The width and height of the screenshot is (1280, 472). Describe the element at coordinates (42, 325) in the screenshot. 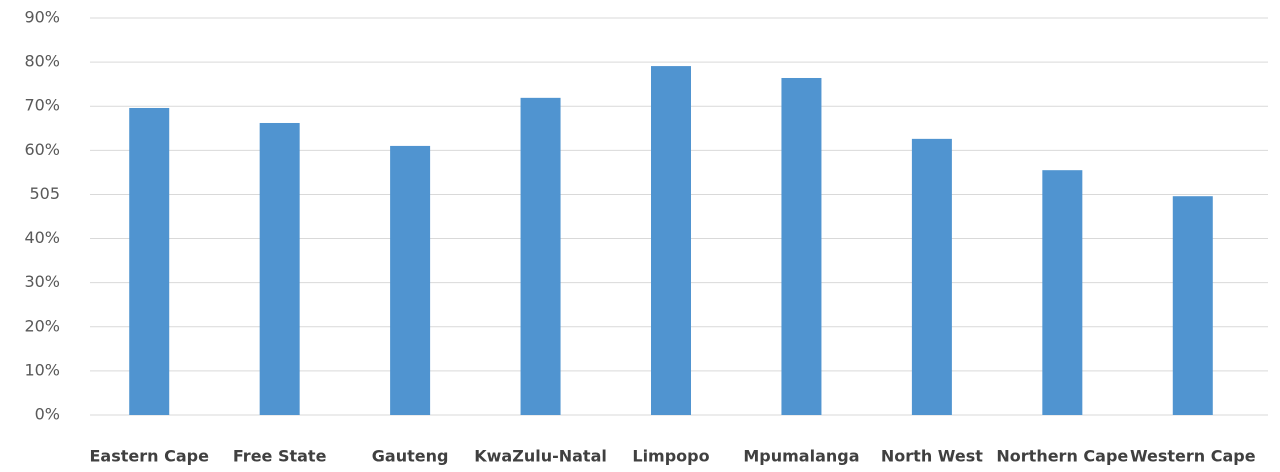

I see `y-tick-label: 20%` at that location.